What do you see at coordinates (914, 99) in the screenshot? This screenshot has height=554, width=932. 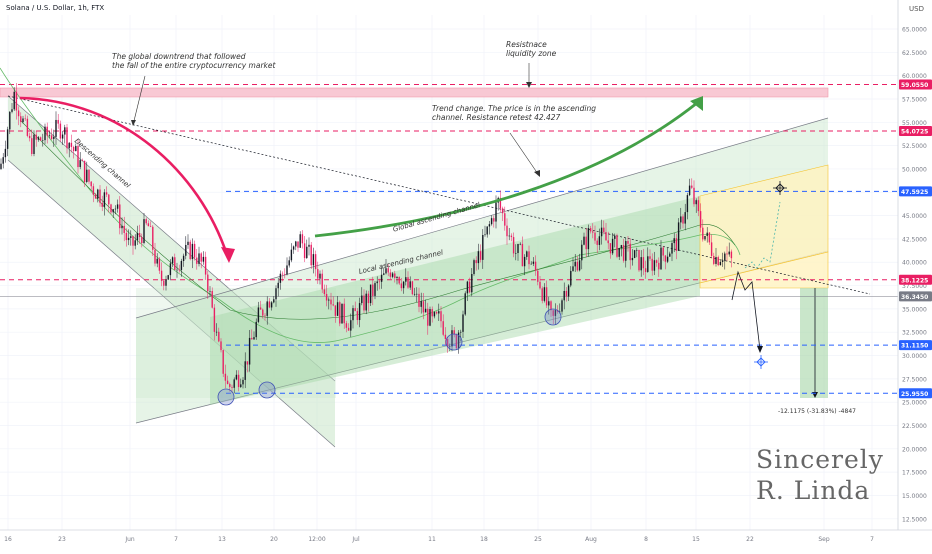 I see `y-tick-label: 57.5000` at bounding box center [914, 99].